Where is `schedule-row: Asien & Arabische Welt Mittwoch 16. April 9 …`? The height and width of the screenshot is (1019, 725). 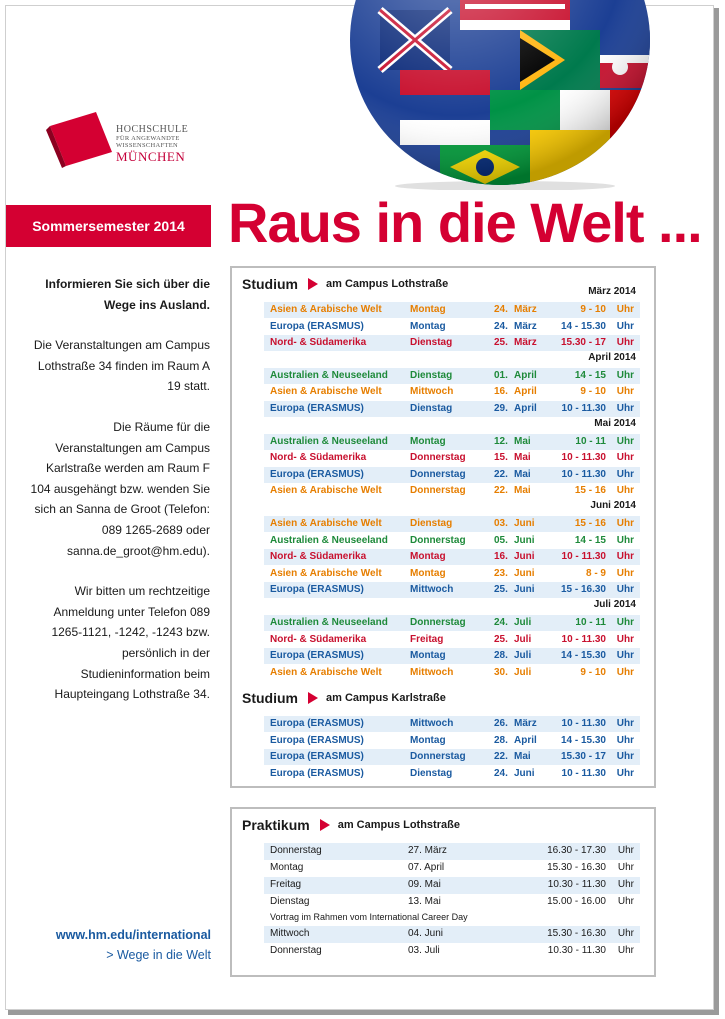 schedule-row: Asien & Arabische Welt Mittwoch 16. April 9 … is located at coordinates (452, 392).